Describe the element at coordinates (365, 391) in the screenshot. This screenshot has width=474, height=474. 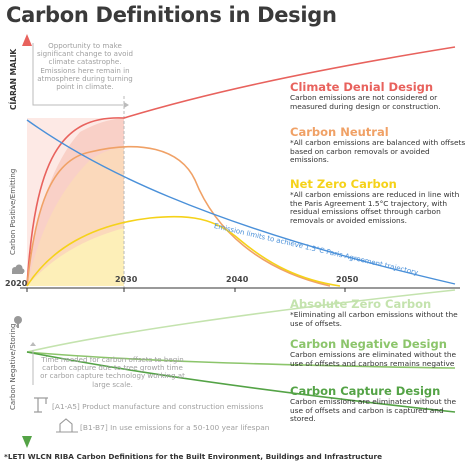
I see `definition-title: Carbon Capture Design` at that location.